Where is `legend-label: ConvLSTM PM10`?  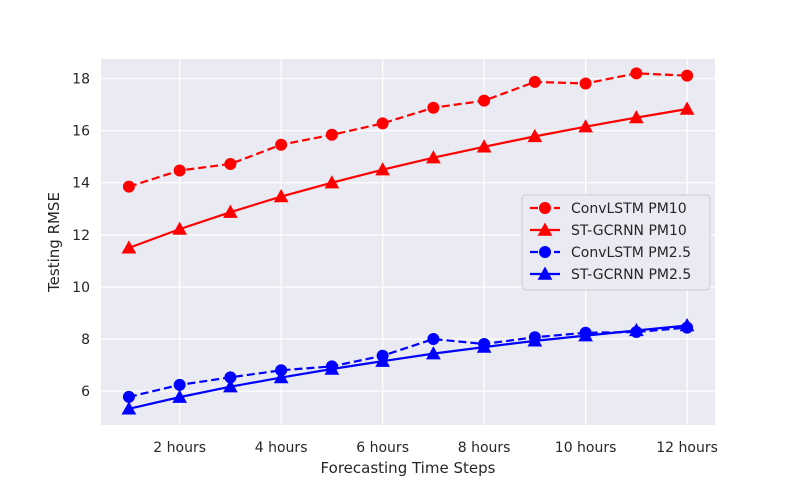
legend-label: ConvLSTM PM10 is located at coordinates (629, 209).